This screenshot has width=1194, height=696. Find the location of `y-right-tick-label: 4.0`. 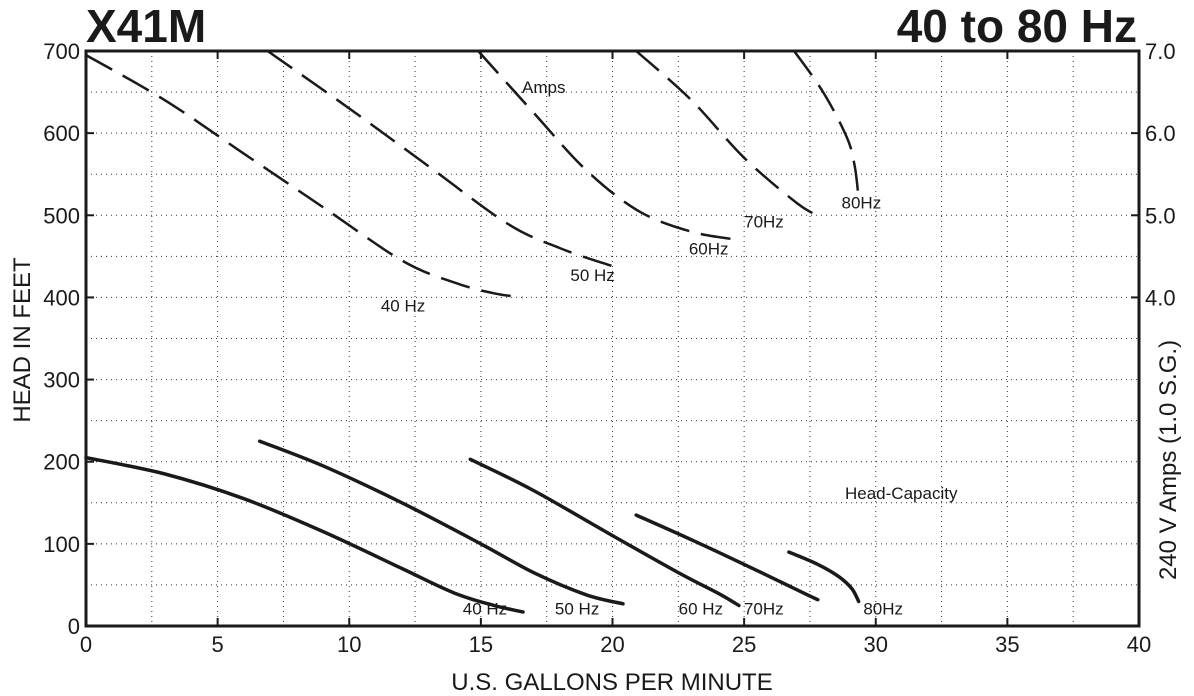

y-right-tick-label: 4.0 is located at coordinates (1160, 297).